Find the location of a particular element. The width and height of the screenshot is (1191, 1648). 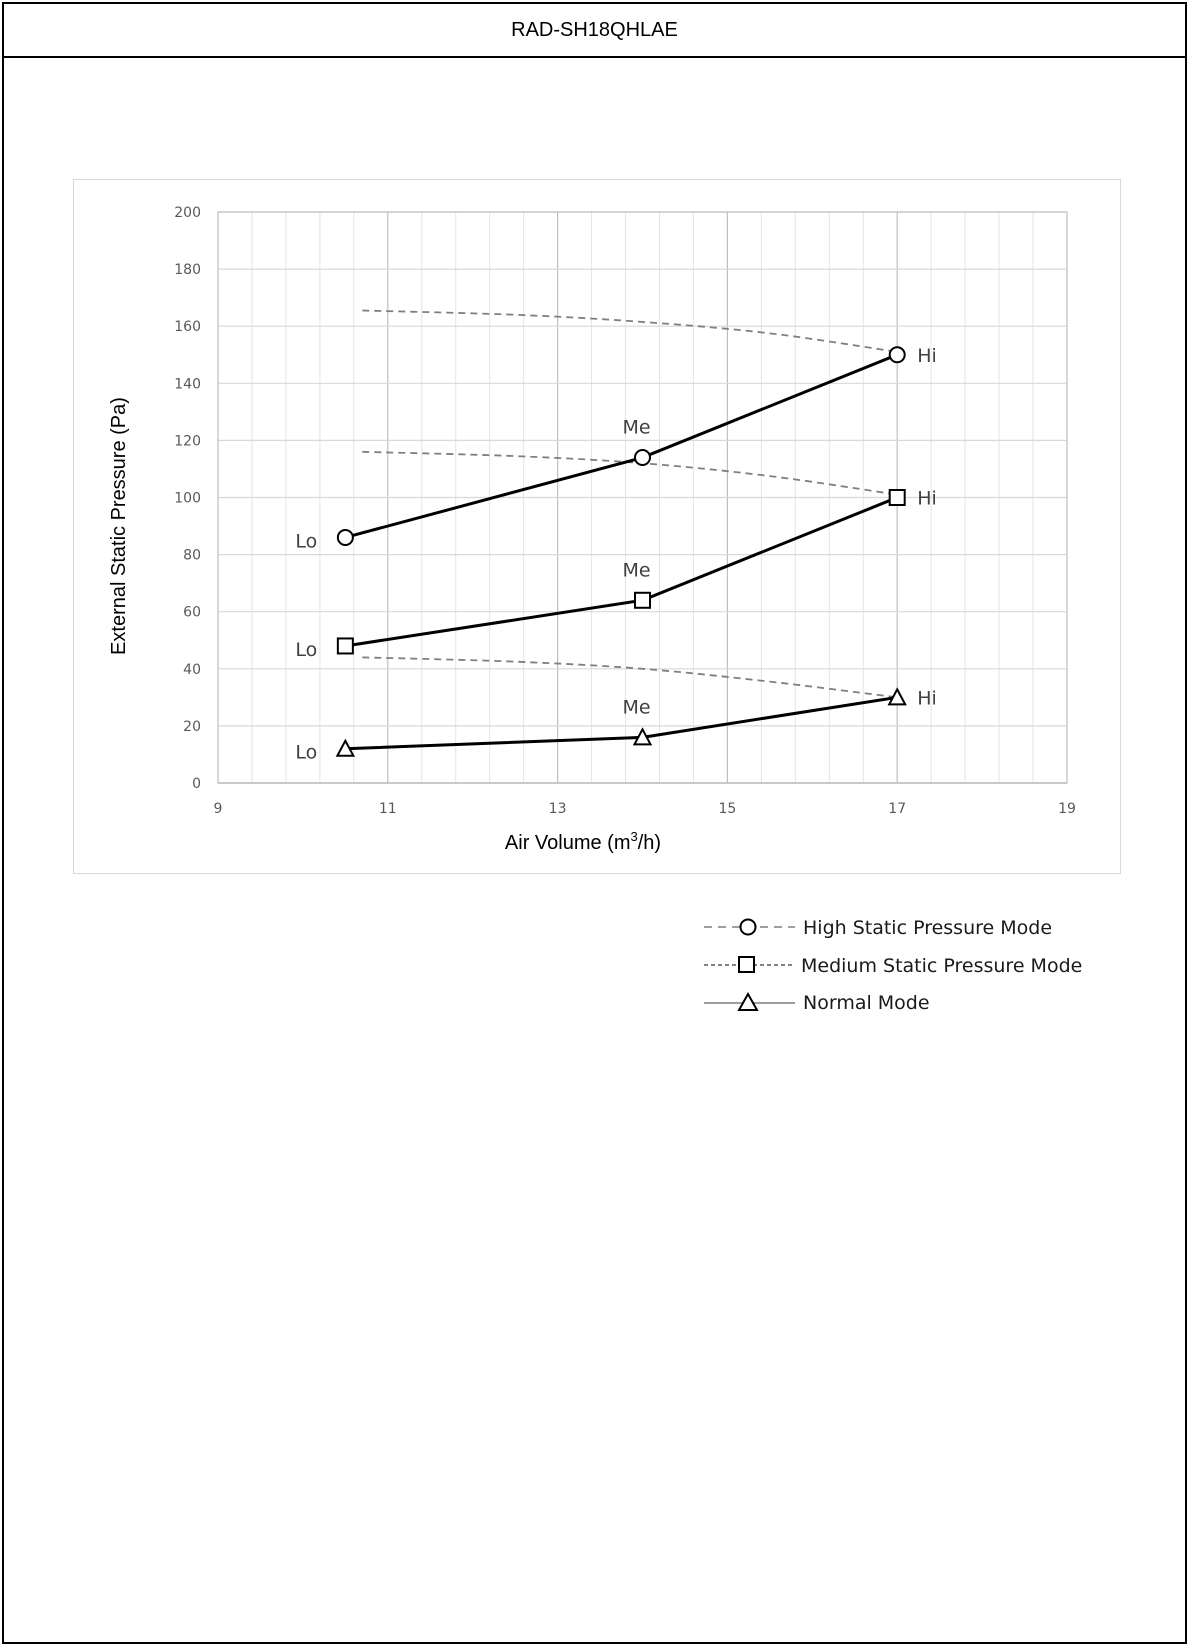

y-tick-label: 60 is located at coordinates (192, 613).